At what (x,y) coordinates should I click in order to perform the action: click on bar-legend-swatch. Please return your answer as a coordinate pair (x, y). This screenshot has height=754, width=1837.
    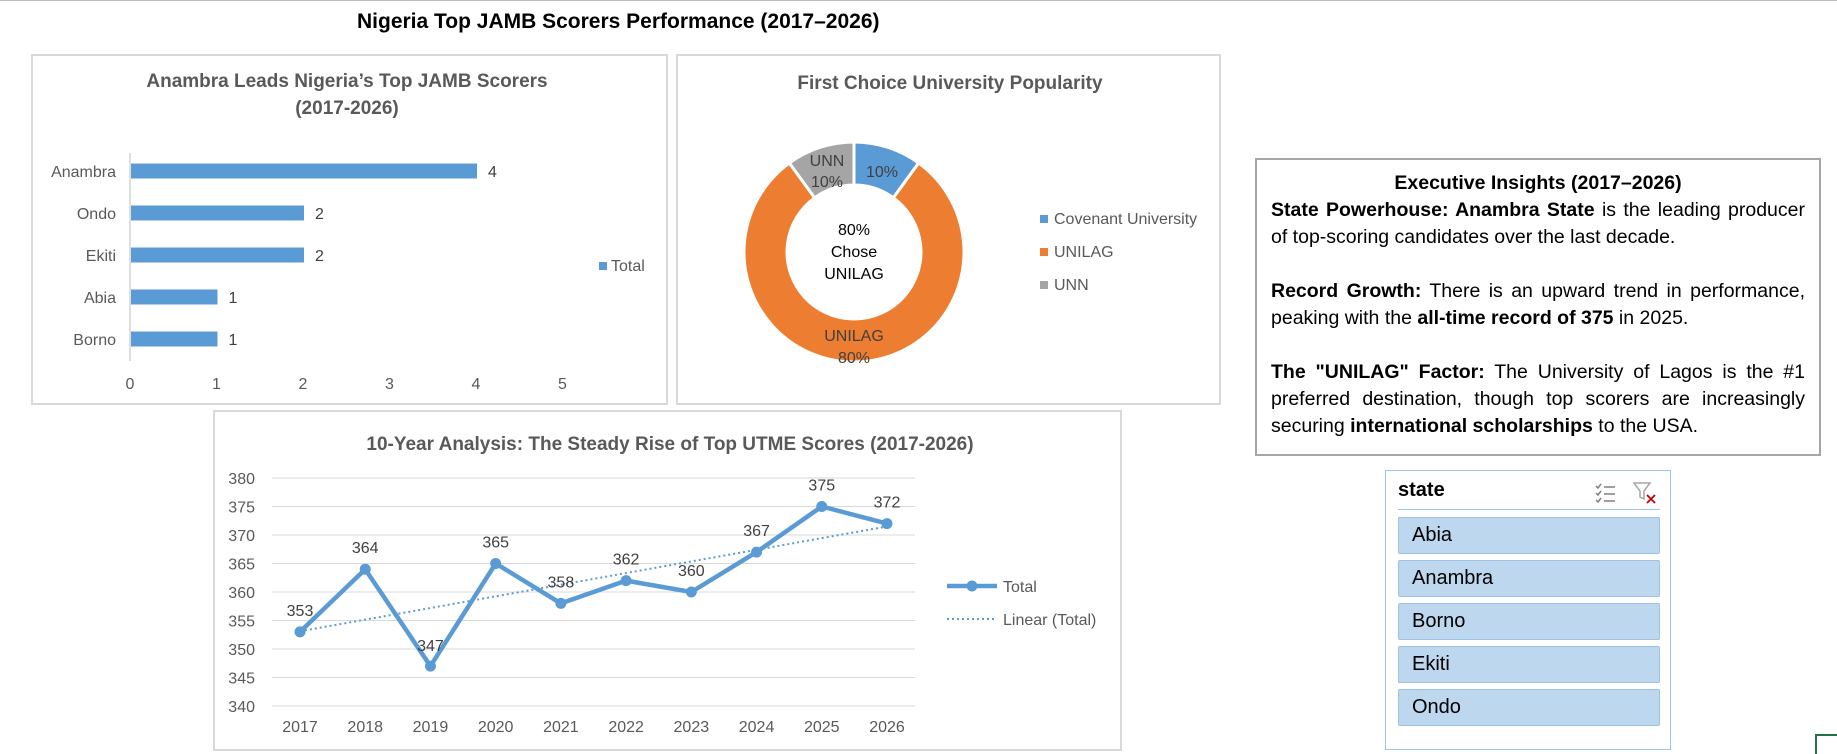
    Looking at the image, I should click on (603, 266).